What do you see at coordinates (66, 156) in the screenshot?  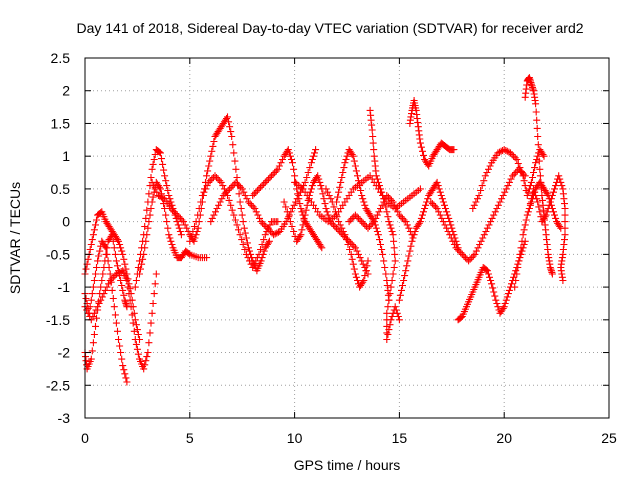 I see `y-tick-label: 1` at bounding box center [66, 156].